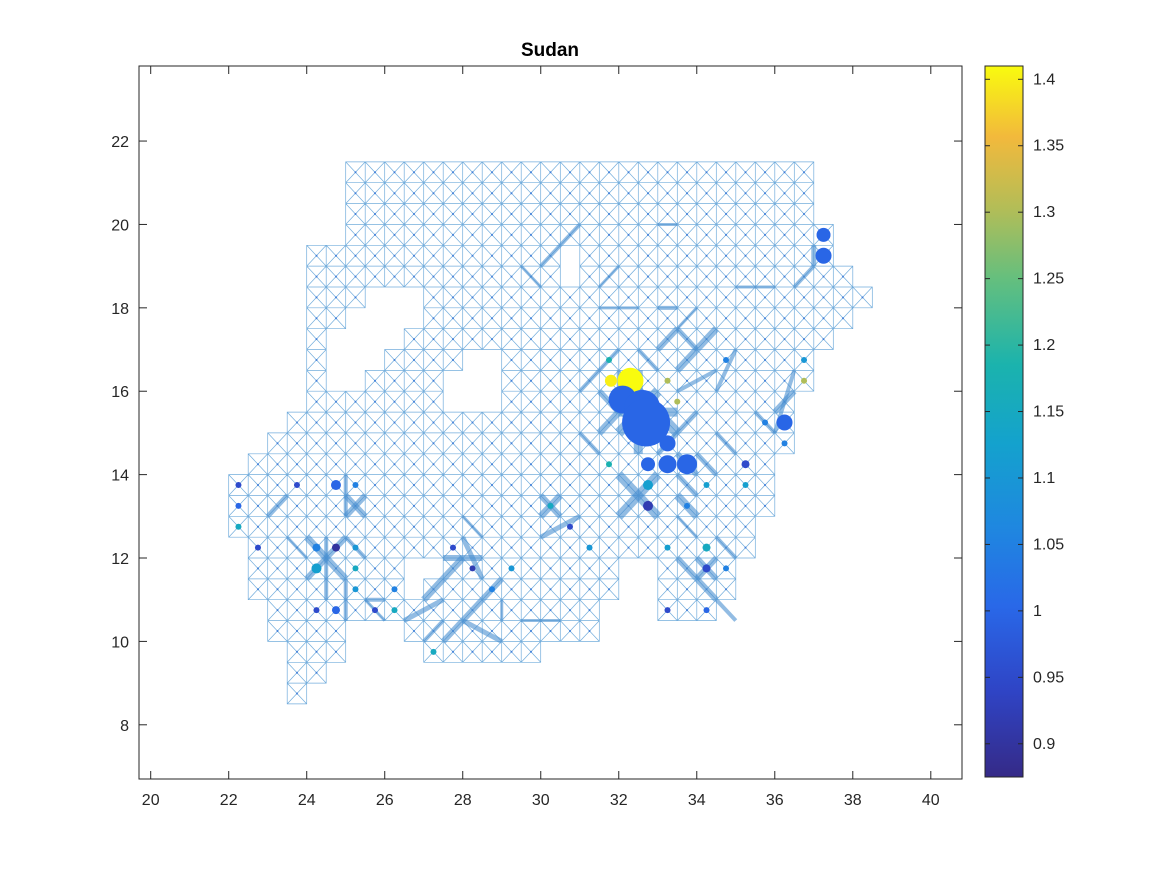  Describe the element at coordinates (120, 225) in the screenshot. I see `y-tick-label: 20` at that location.